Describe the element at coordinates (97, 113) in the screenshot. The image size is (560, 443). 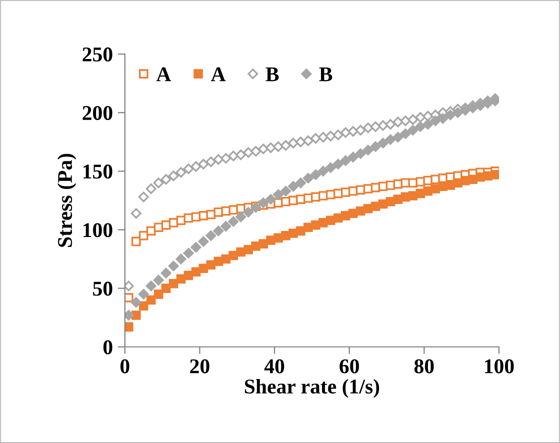
I see `y-tick-label: 200` at that location.